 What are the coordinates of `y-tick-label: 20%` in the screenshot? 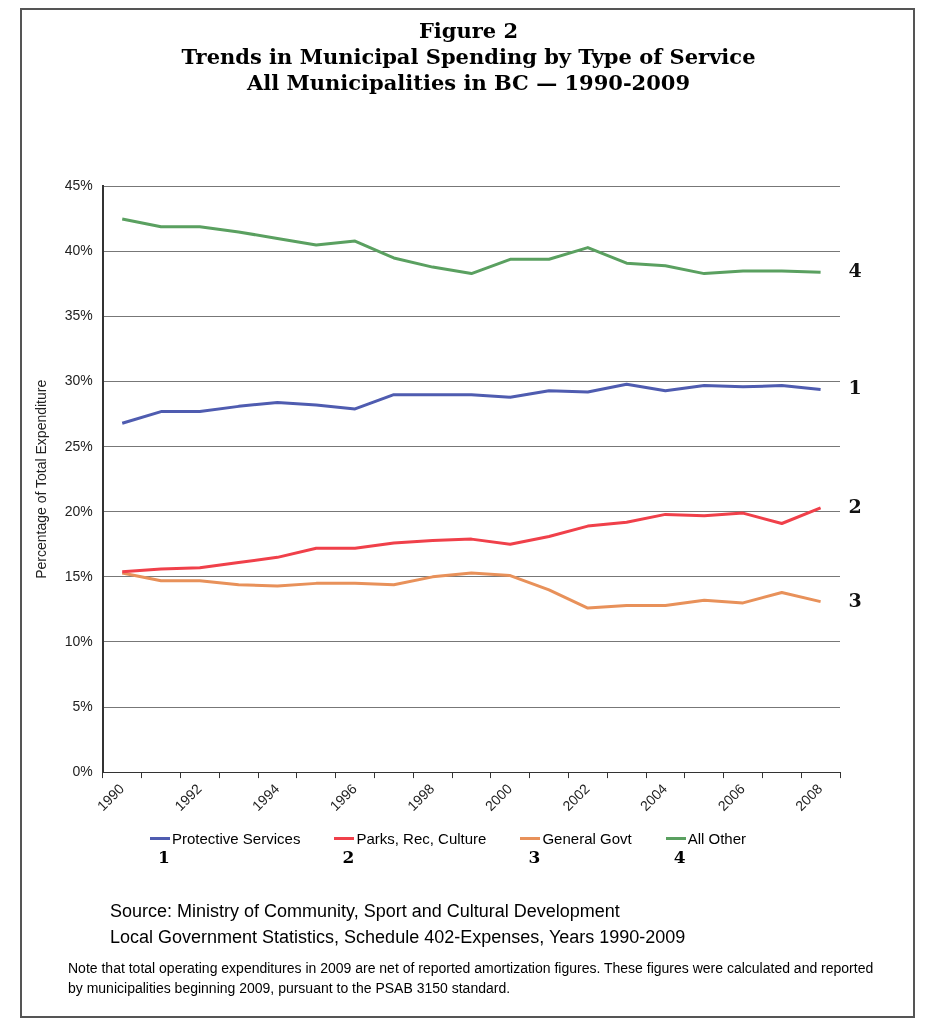 It's located at (78, 510).